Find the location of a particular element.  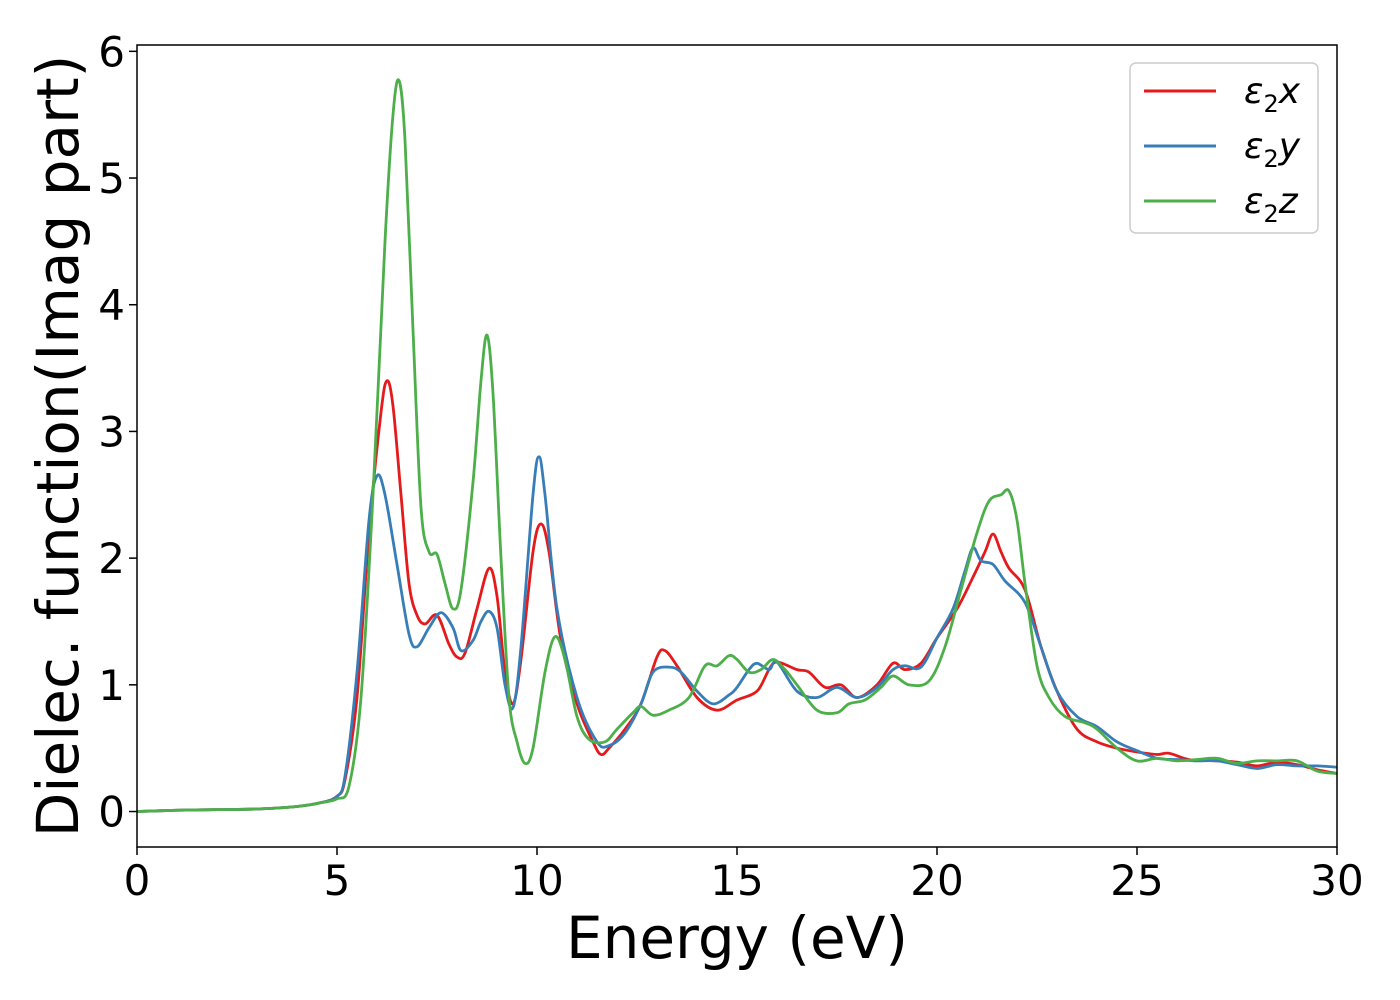

x-axis-title: Energy (eV) is located at coordinates (737, 938).